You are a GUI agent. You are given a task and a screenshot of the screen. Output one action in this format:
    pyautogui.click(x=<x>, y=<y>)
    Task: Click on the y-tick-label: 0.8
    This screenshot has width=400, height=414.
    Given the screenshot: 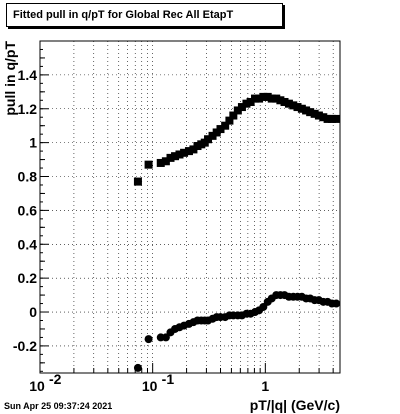 What is the action you would take?
    pyautogui.click(x=28, y=177)
    